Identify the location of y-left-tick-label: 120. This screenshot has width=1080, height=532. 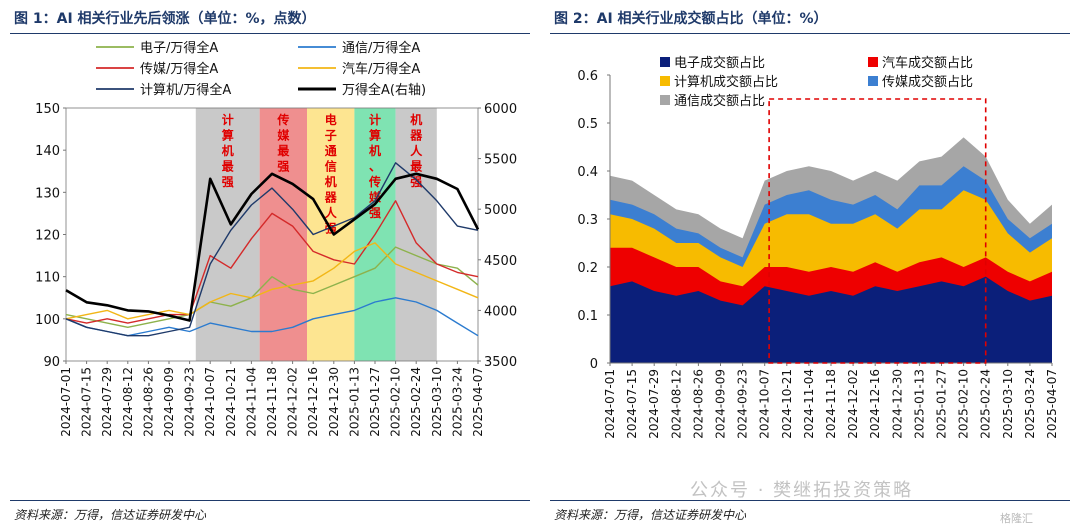
(47, 236).